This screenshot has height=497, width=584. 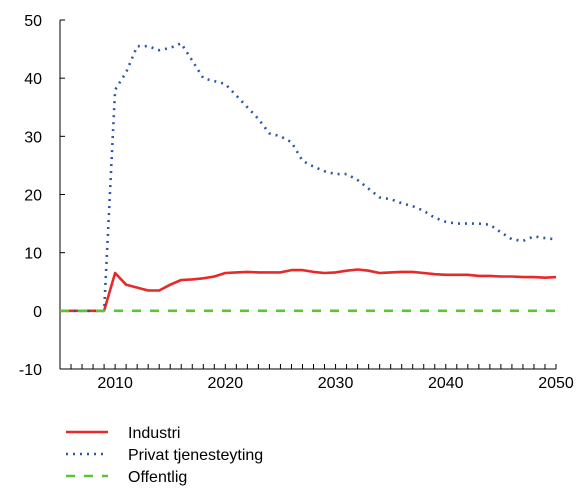 What do you see at coordinates (226, 383) in the screenshot?
I see `x-tick-label: 2020` at bounding box center [226, 383].